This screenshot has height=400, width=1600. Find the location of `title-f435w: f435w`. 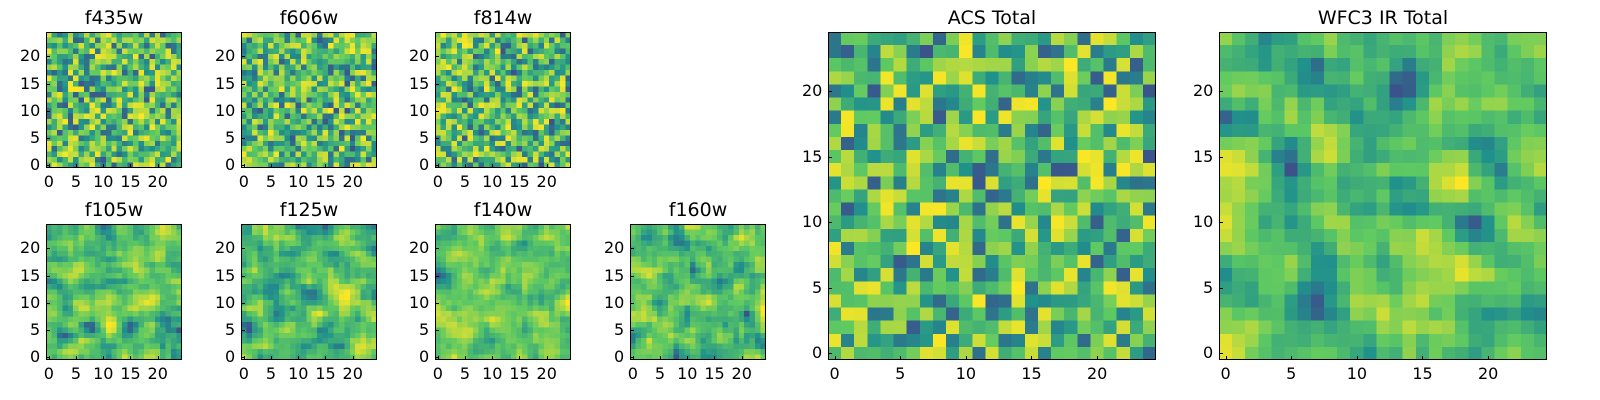

title-f435w: f435w is located at coordinates (114, 18).